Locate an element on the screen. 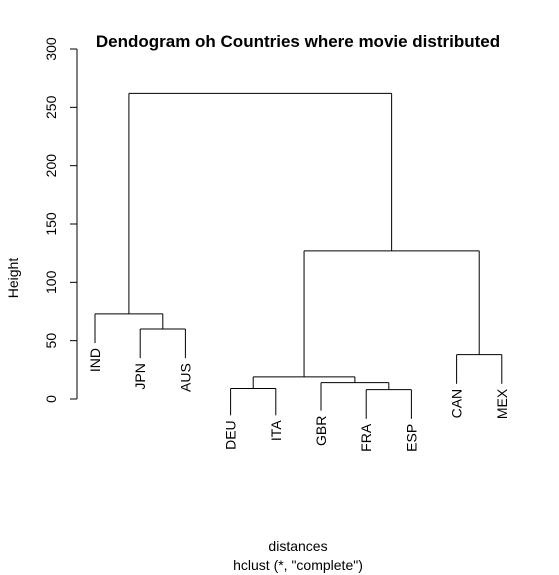 The height and width of the screenshot is (575, 559). y-tick-label: 50 is located at coordinates (51, 341).